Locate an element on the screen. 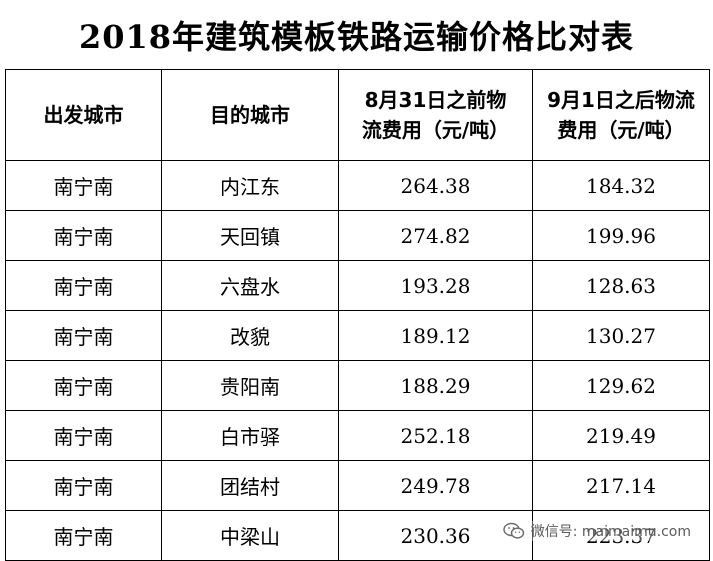 Image resolution: width=713 pixels, height=561 pixels. table-row: 南宁南 白市驿 252.18 219.49 is located at coordinates (357, 435).